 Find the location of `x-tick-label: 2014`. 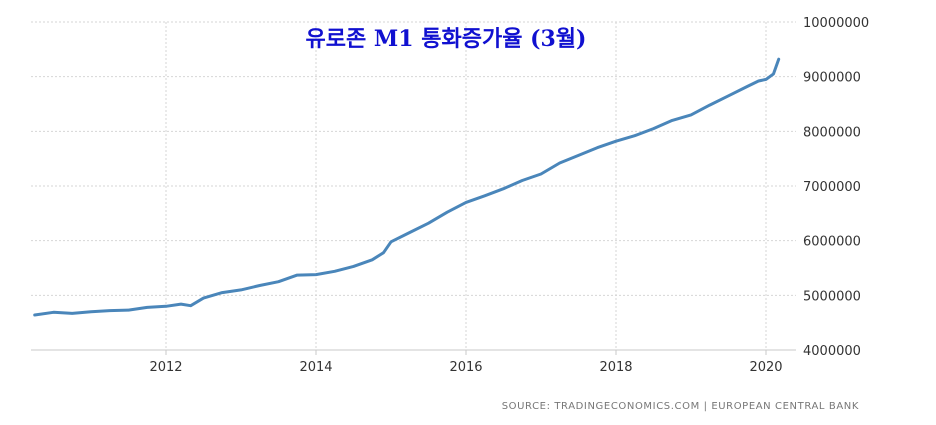

x-tick-label: 2014 is located at coordinates (315, 367).